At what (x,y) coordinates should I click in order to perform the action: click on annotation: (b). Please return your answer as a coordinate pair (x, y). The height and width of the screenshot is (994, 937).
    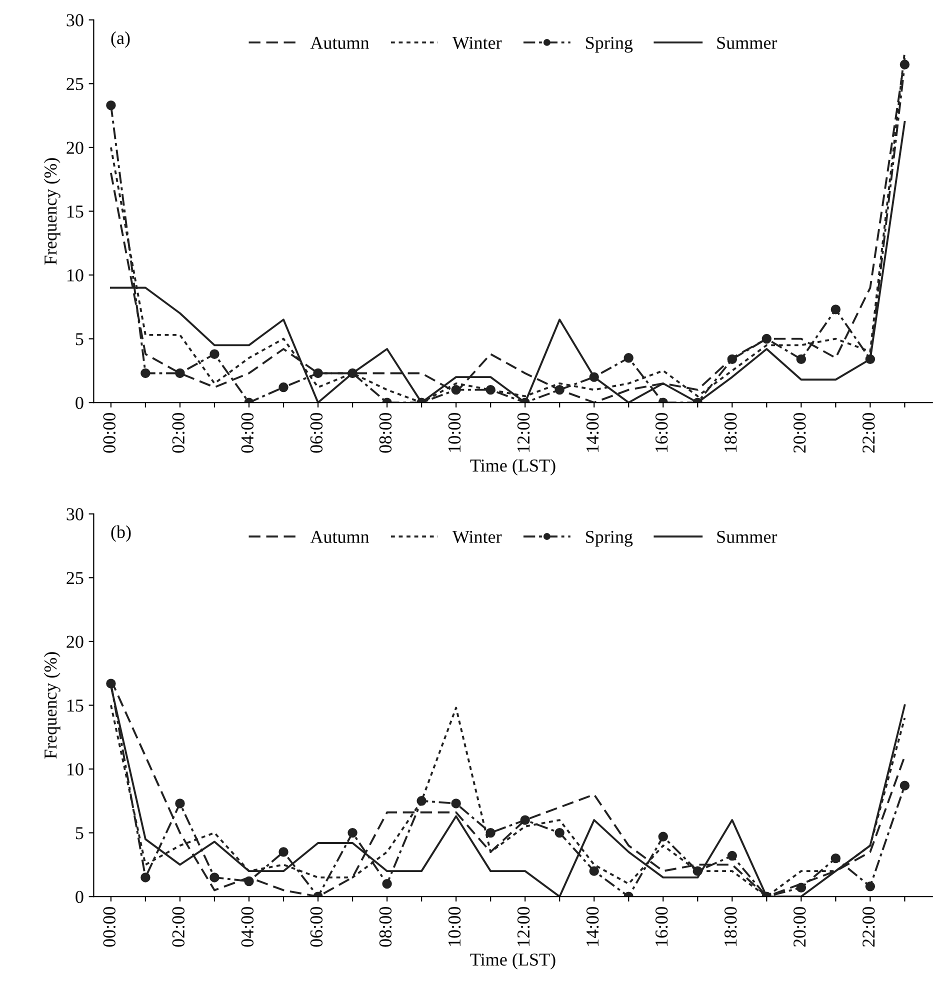
    Looking at the image, I should click on (121, 533).